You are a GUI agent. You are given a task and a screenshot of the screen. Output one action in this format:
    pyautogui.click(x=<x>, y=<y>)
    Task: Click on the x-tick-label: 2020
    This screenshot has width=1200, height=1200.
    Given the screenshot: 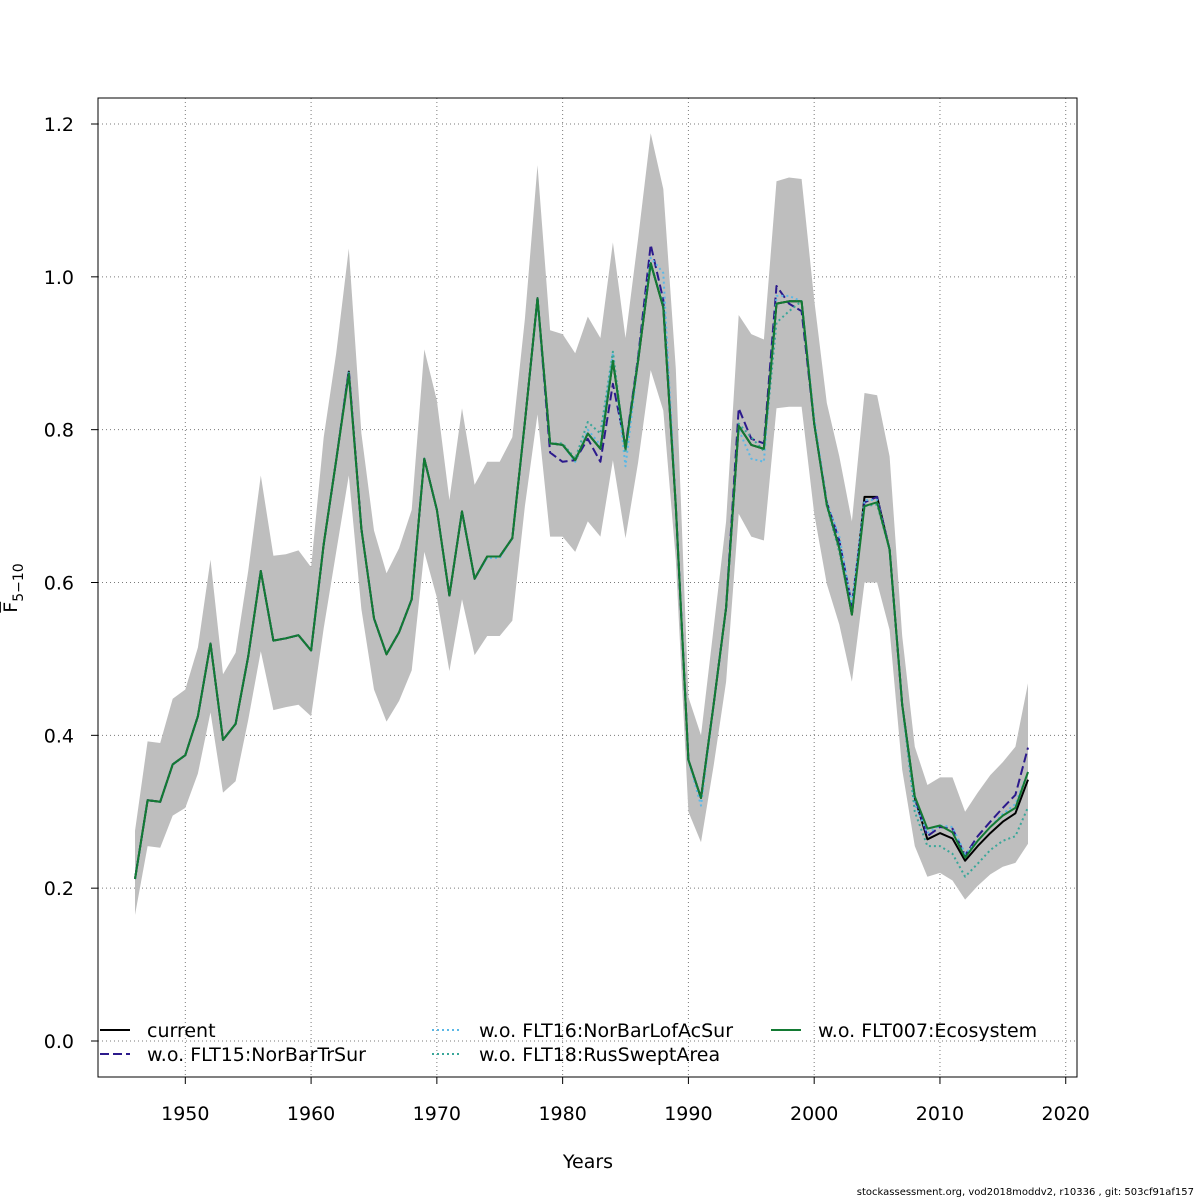 What is the action you would take?
    pyautogui.click(x=1066, y=1114)
    